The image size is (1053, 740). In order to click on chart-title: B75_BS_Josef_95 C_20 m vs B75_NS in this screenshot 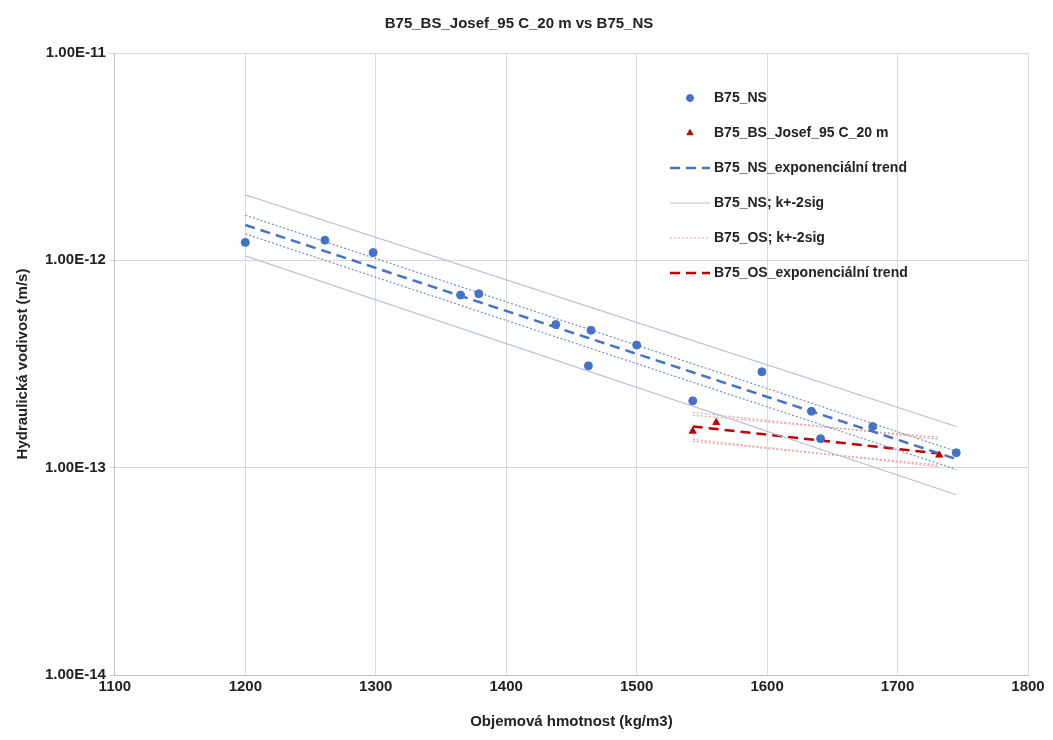, I will do `click(519, 23)`.